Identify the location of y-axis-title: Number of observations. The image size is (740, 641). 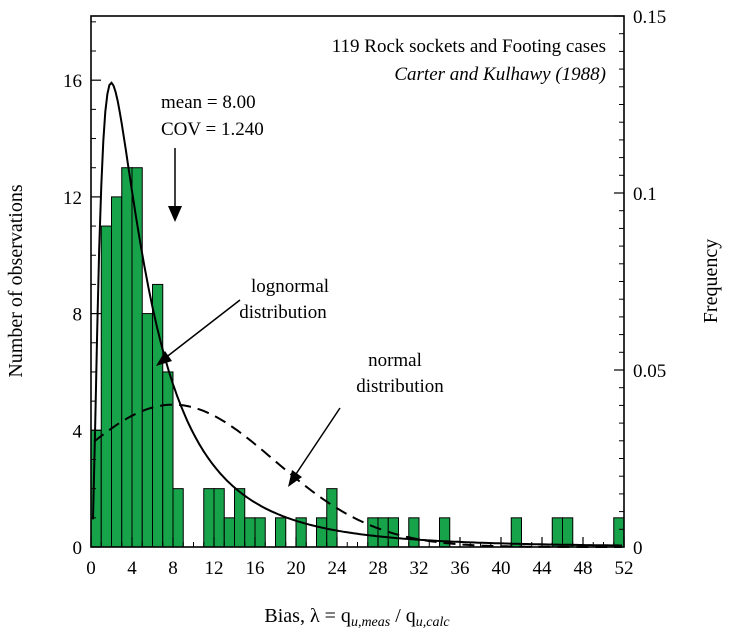
(16, 281).